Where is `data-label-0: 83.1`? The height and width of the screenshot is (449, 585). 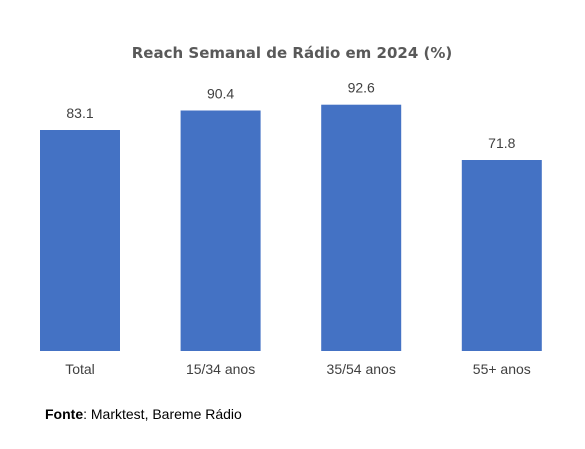 data-label-0: 83.1 is located at coordinates (79, 113).